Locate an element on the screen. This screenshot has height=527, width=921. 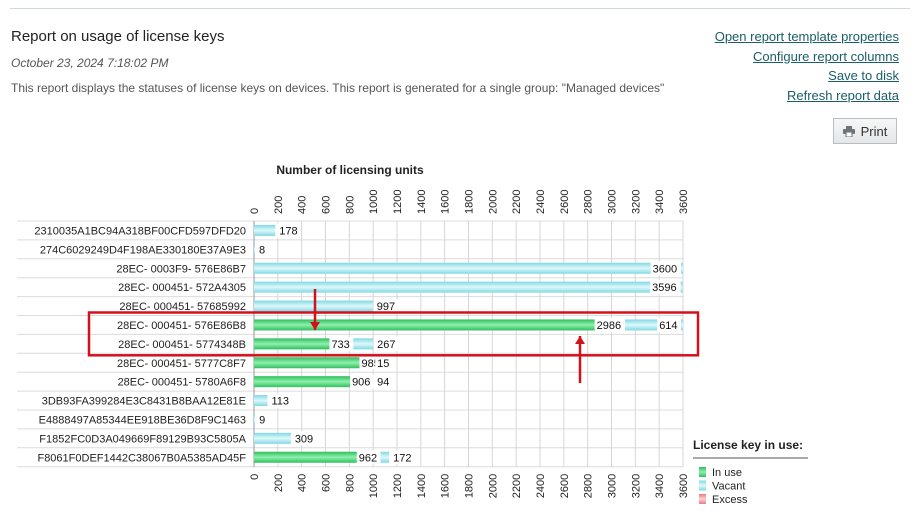
category-label: 28EC- 000451- 576E86B8 is located at coordinates (181, 326).